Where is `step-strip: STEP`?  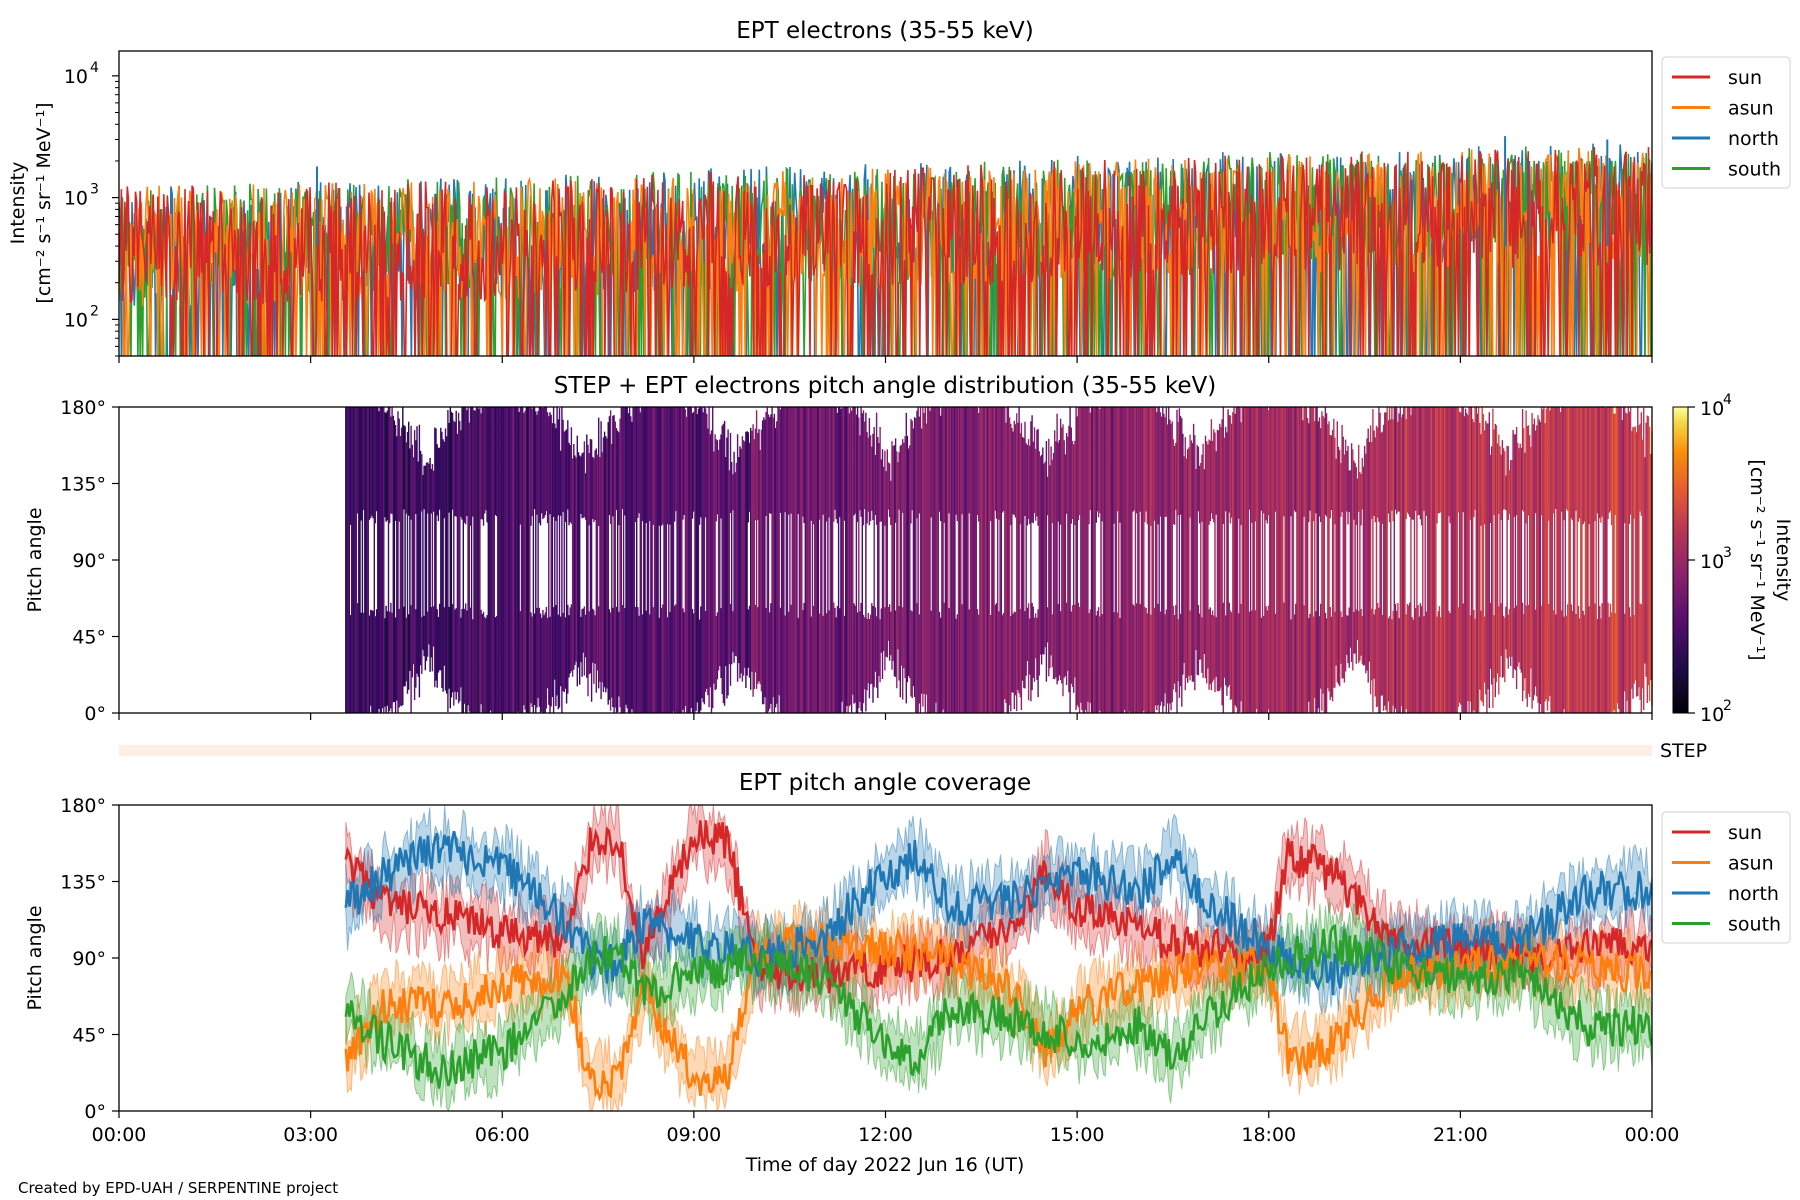 step-strip: STEP is located at coordinates (913, 751).